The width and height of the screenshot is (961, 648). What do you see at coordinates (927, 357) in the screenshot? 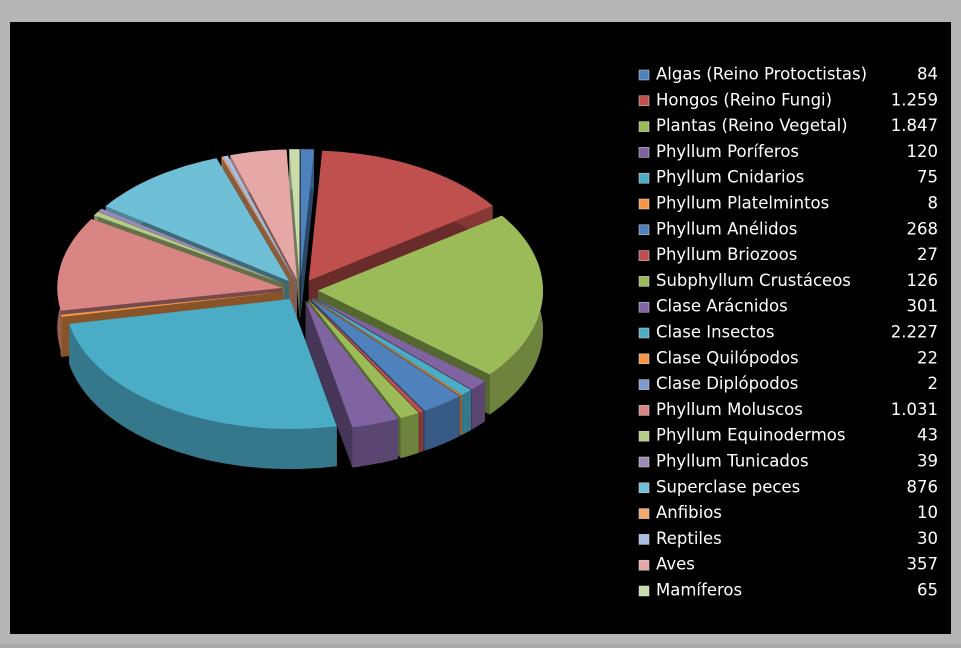
I see `legend-value: 22` at bounding box center [927, 357].